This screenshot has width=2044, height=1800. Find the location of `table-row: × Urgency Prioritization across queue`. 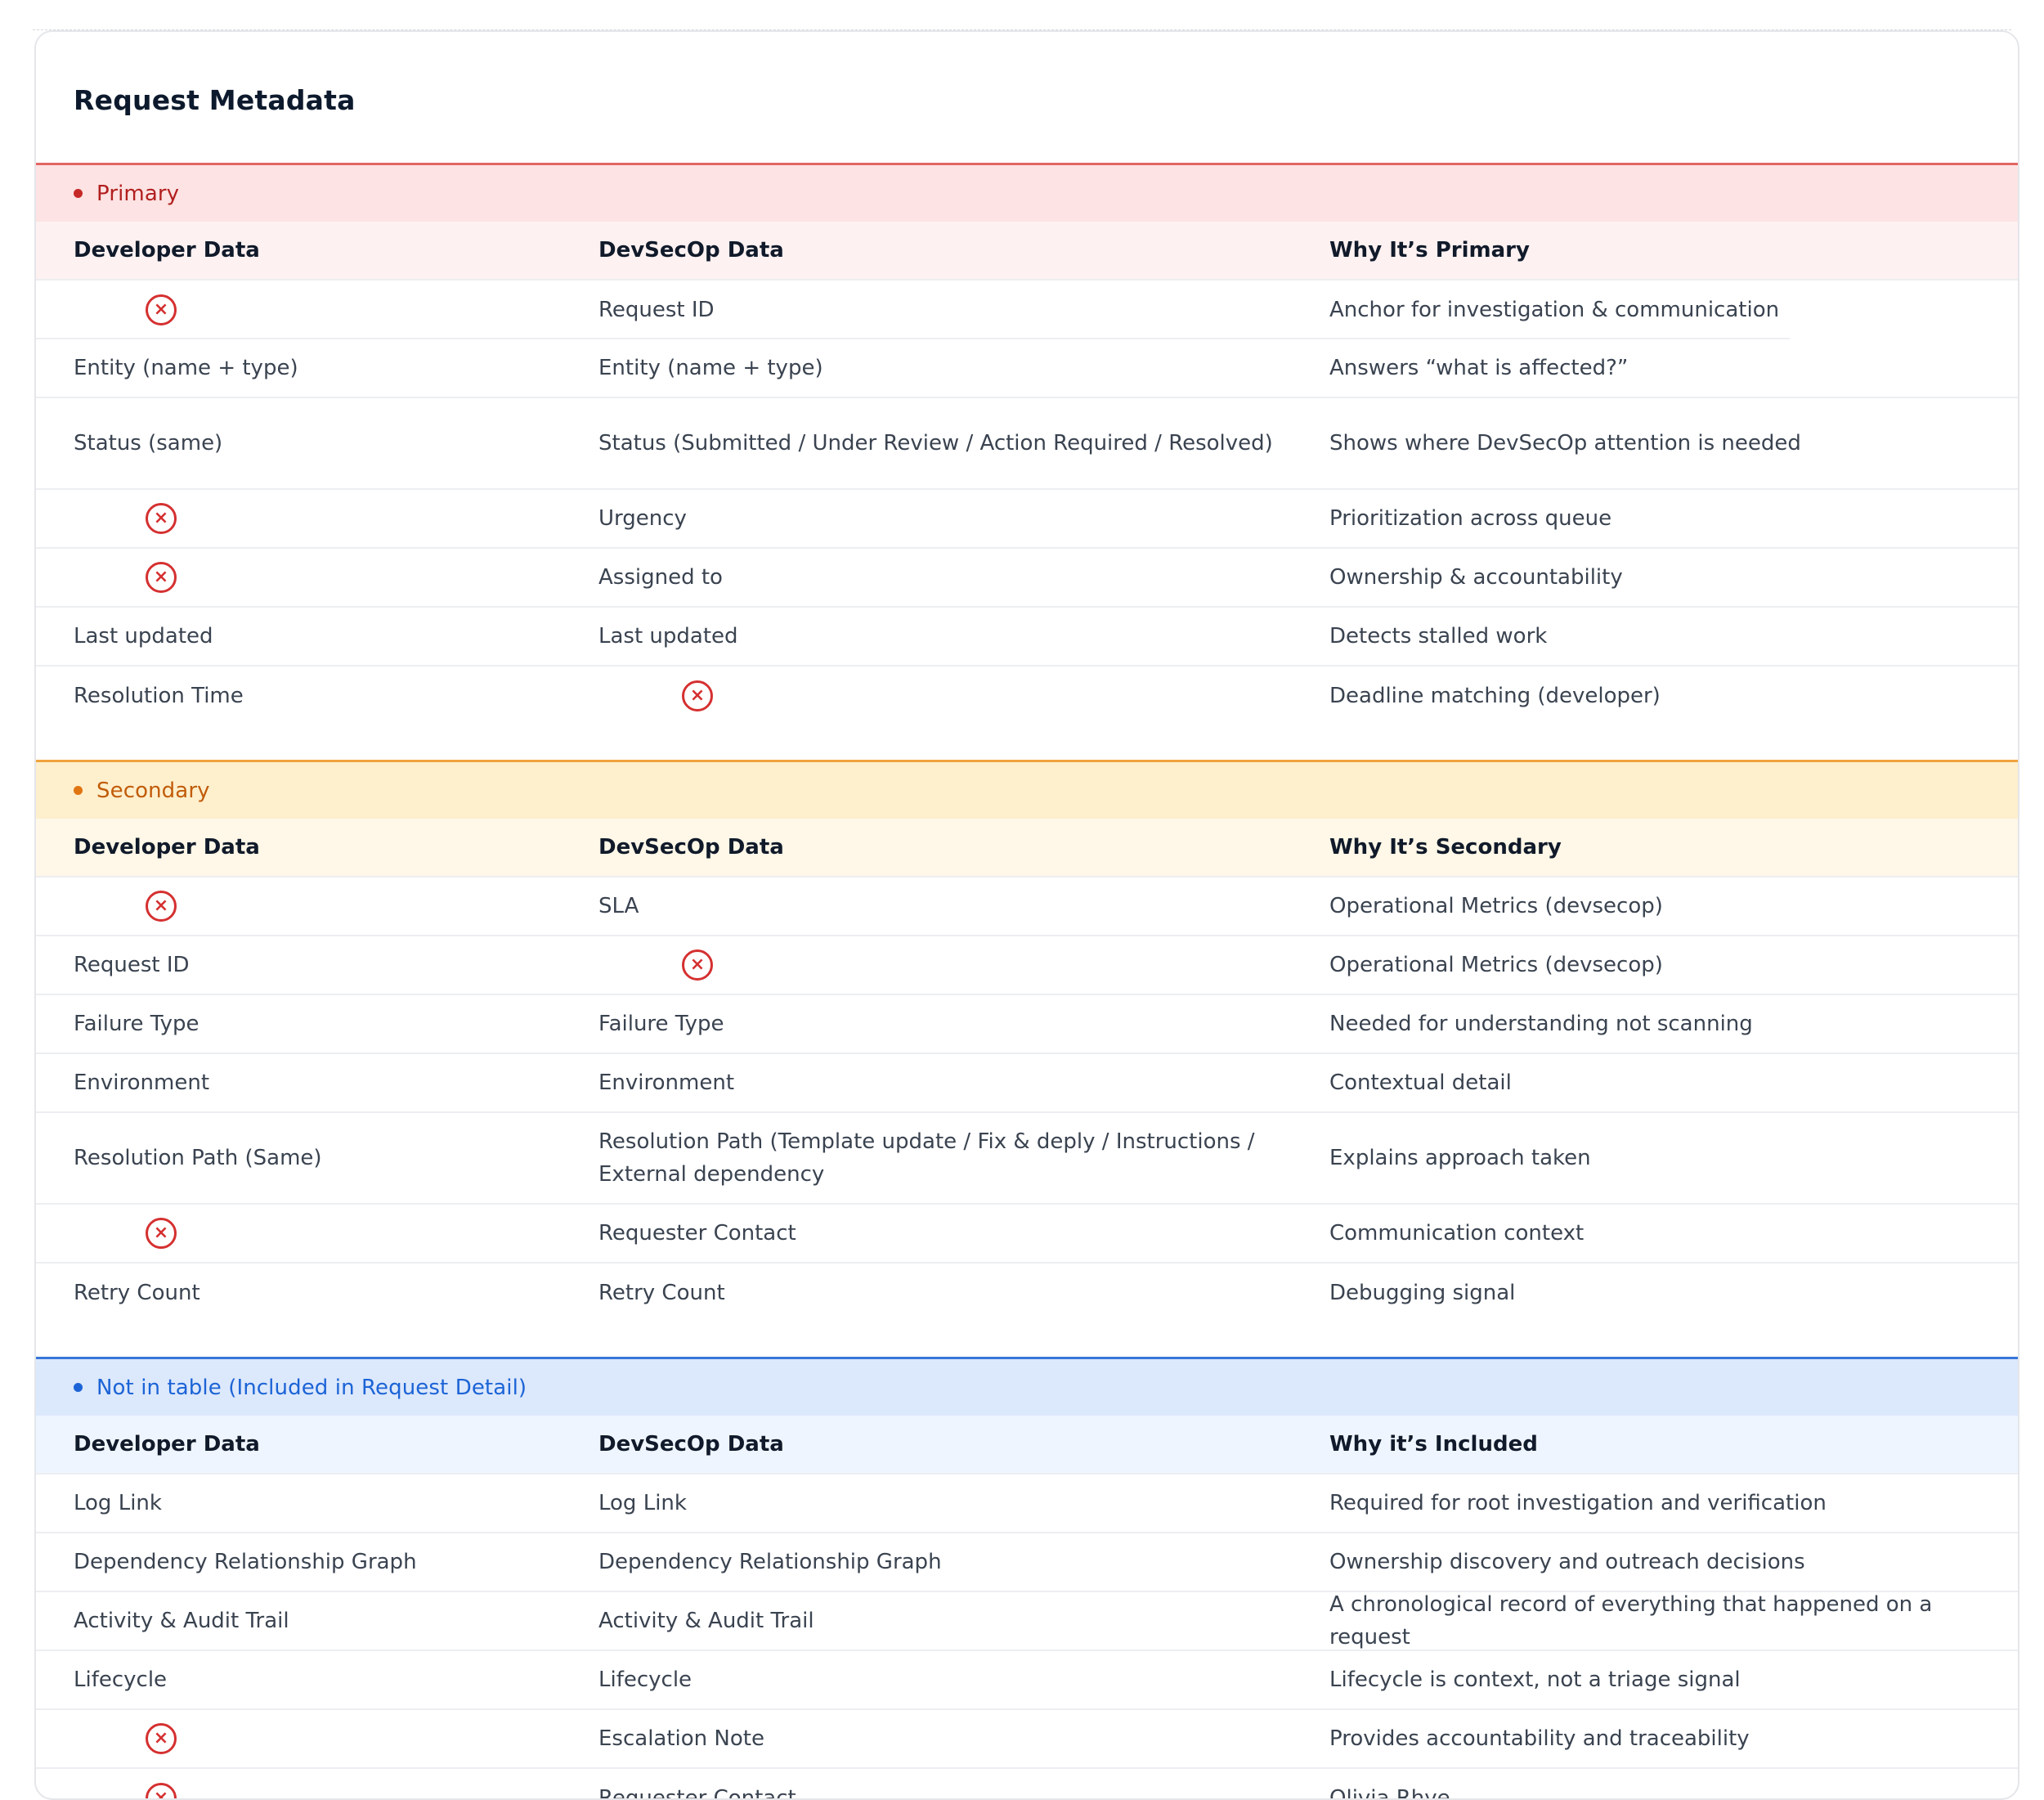

table-row: × Urgency Prioritization across queue is located at coordinates (1027, 519).